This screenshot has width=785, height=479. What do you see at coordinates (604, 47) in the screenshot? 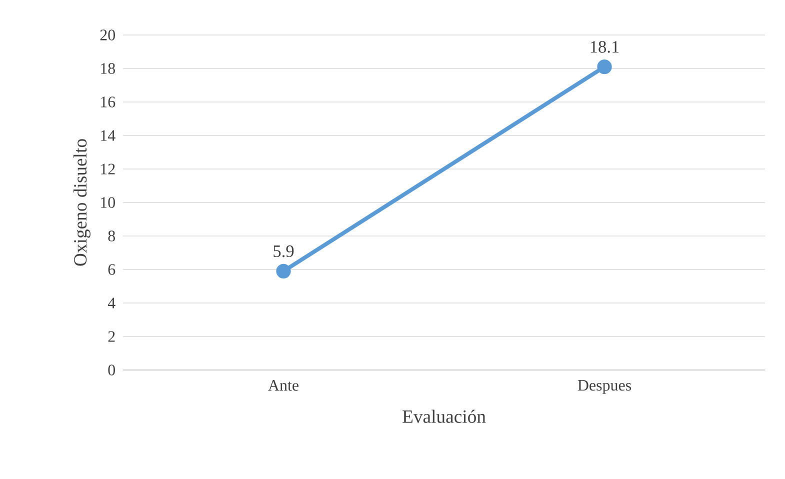
I see `data-label: 18.1` at bounding box center [604, 47].